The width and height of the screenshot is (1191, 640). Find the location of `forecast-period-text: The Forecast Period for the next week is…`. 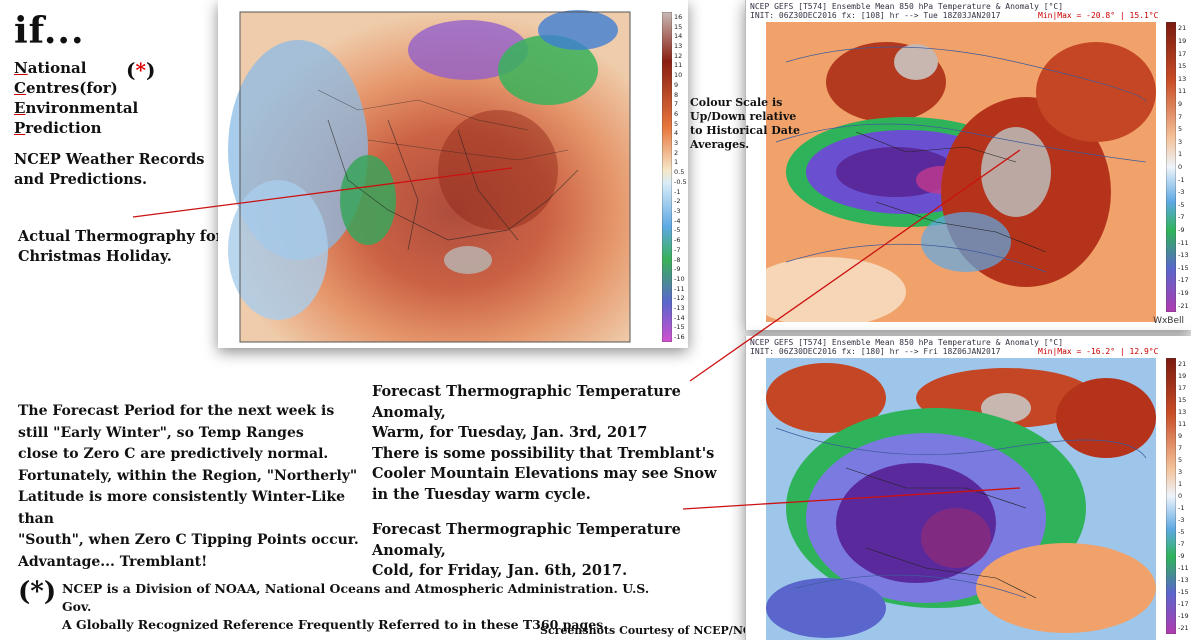

forecast-period-text: The Forecast Period for the next week is… is located at coordinates (193, 487).